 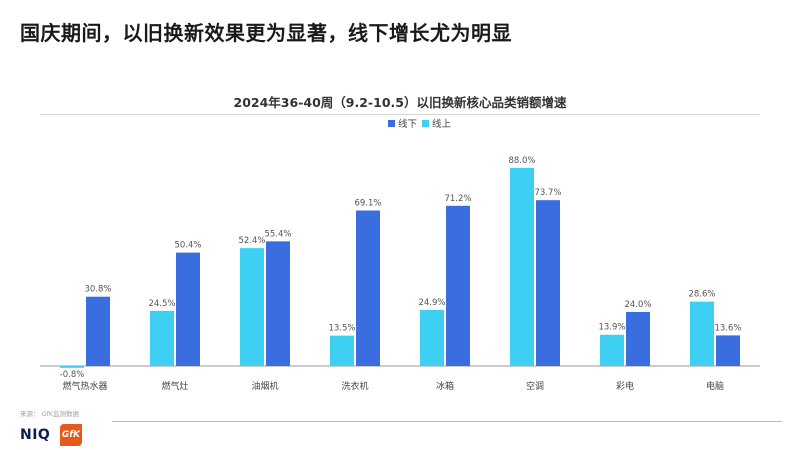 What do you see at coordinates (174, 386) in the screenshot?
I see `category-label-1: 燃气灶` at bounding box center [174, 386].